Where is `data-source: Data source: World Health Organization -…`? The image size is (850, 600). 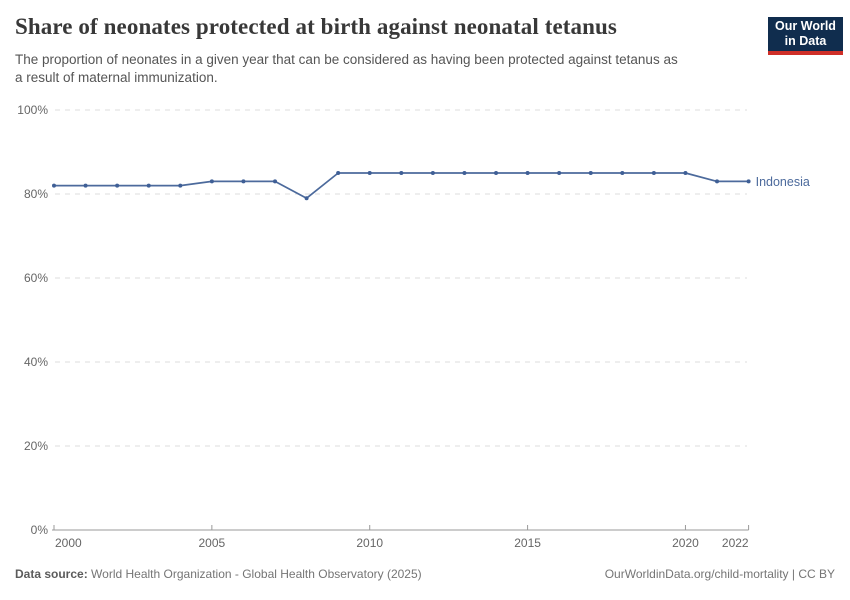 data-source: Data source: World Health Organization -… is located at coordinates (218, 574).